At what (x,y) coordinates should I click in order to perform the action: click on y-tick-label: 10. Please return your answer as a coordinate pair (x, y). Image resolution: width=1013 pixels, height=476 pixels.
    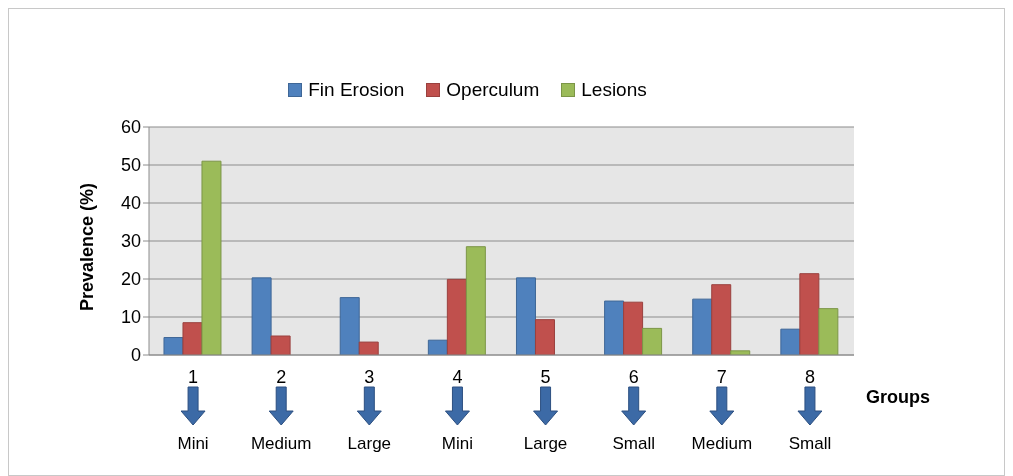
    Looking at the image, I should click on (130, 317).